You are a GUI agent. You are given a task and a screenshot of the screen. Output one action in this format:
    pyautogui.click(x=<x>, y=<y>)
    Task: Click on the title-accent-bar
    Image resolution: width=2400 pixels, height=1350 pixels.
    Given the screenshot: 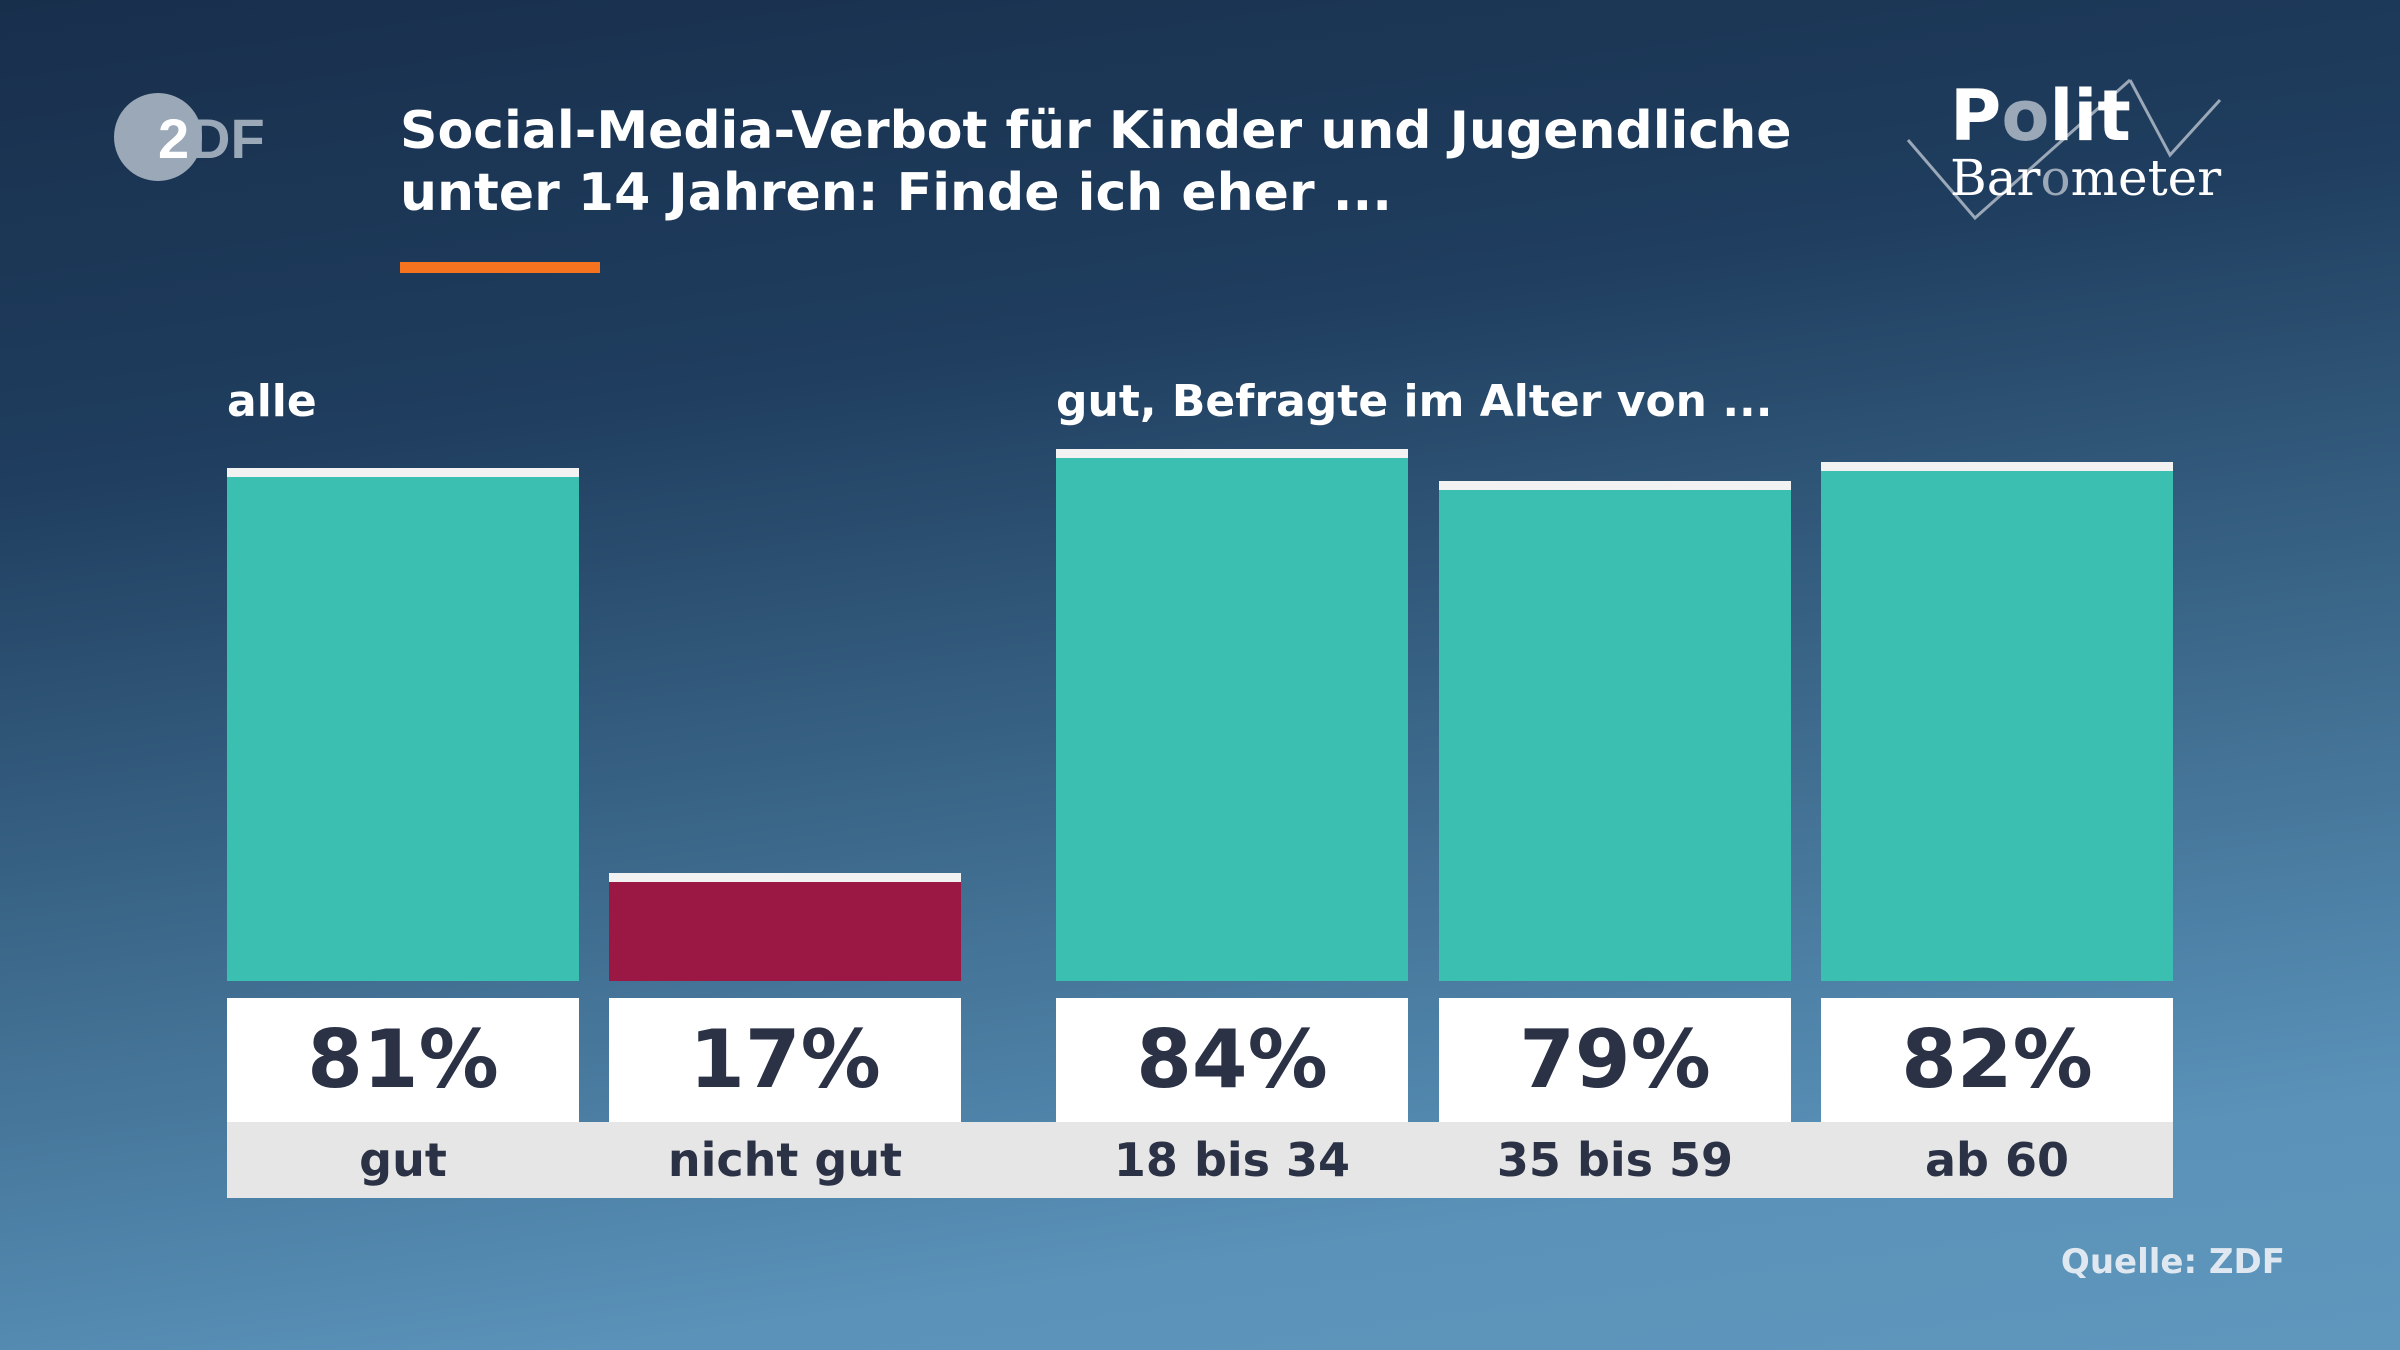 What is the action you would take?
    pyautogui.click(x=500, y=267)
    